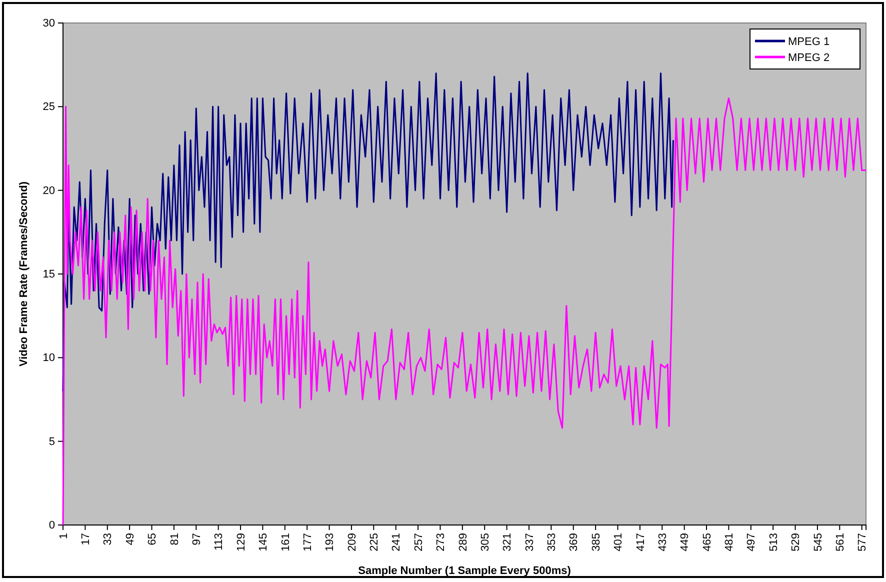 Image resolution: width=886 pixels, height=582 pixels. I want to click on x-tick-label: 513, so click(774, 542).